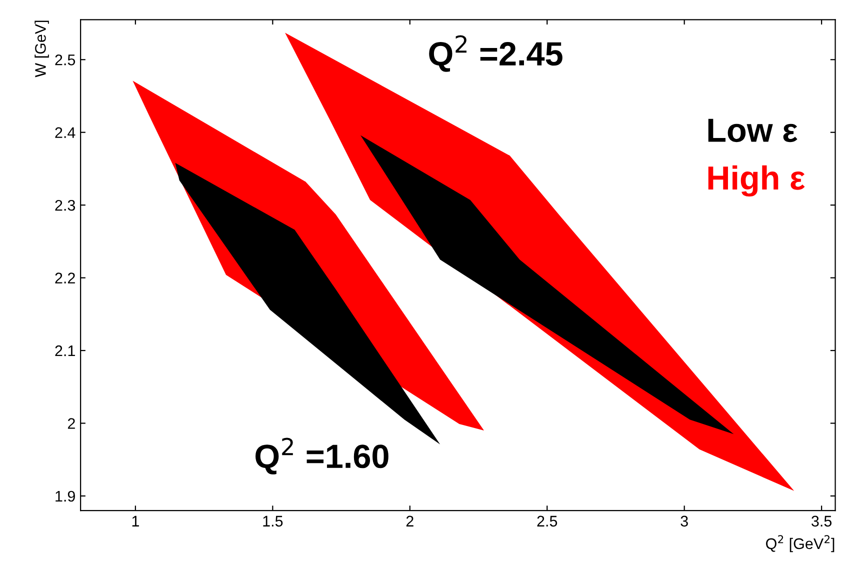 The height and width of the screenshot is (561, 848). Describe the element at coordinates (65, 132) in the screenshot. I see `y-tick-label: 2.4` at that location.